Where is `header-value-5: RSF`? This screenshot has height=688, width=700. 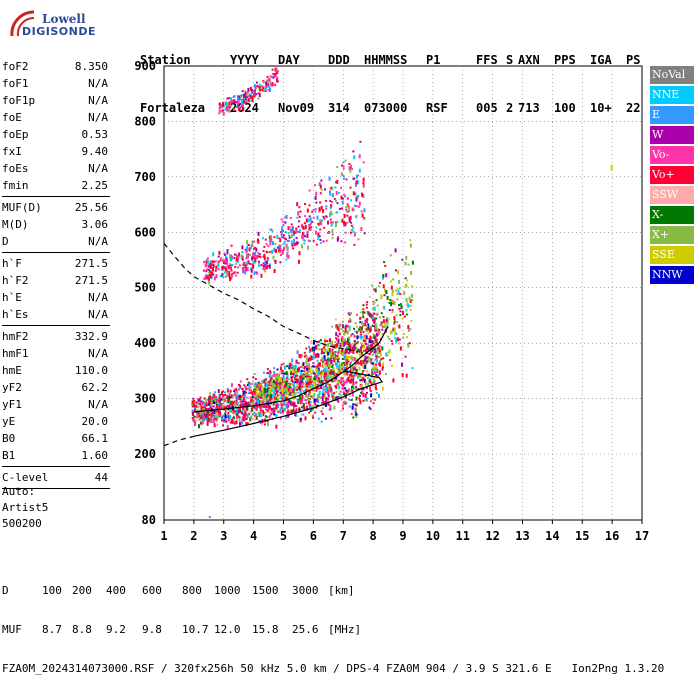 header-value-5: RSF is located at coordinates (437, 108).